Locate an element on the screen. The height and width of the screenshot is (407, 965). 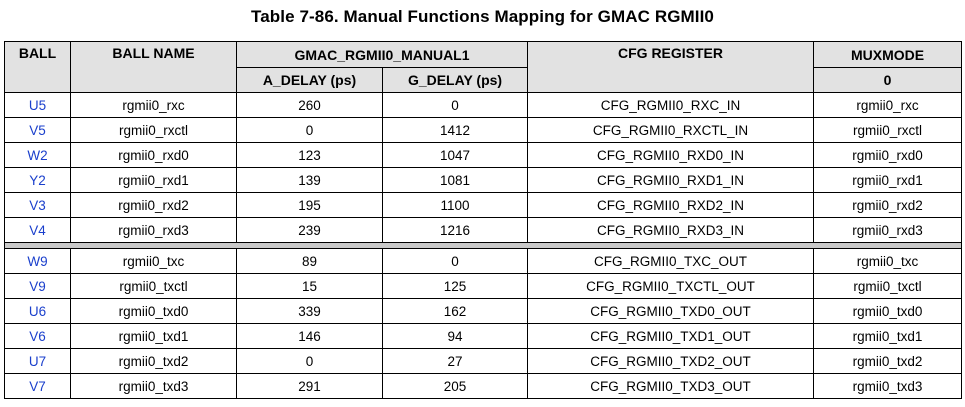
a-delay-cell: 89 is located at coordinates (309, 261).